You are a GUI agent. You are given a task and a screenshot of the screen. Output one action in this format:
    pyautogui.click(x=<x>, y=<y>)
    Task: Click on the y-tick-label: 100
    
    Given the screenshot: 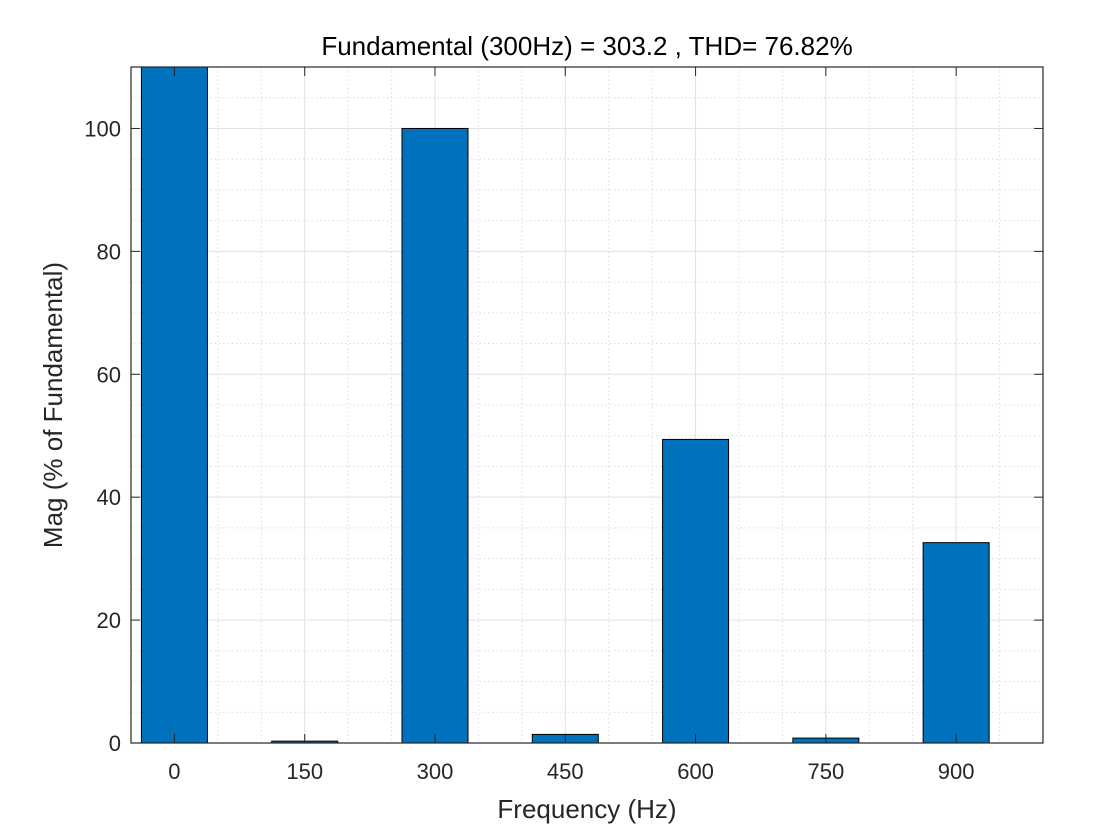 What is the action you would take?
    pyautogui.click(x=102, y=128)
    